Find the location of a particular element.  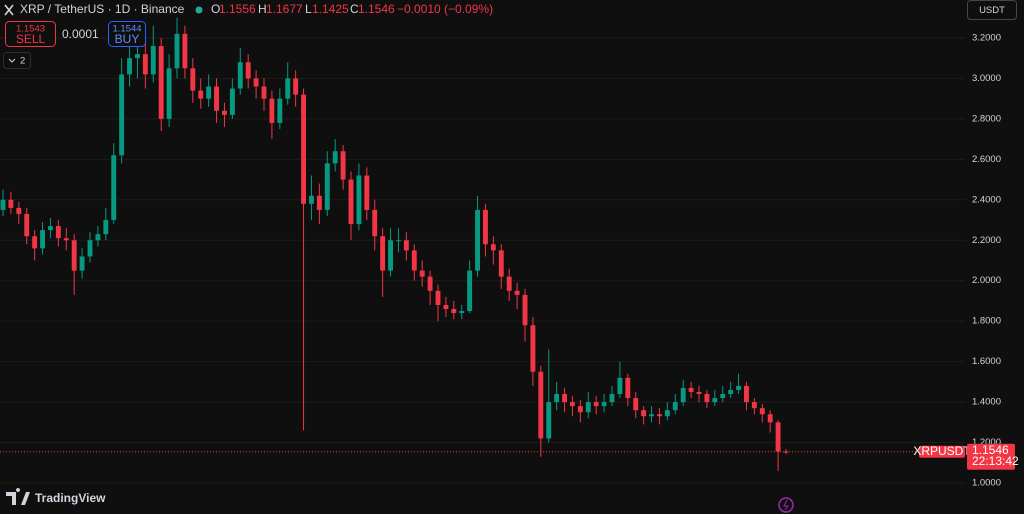

ohlc-label: C is located at coordinates (354, 9).